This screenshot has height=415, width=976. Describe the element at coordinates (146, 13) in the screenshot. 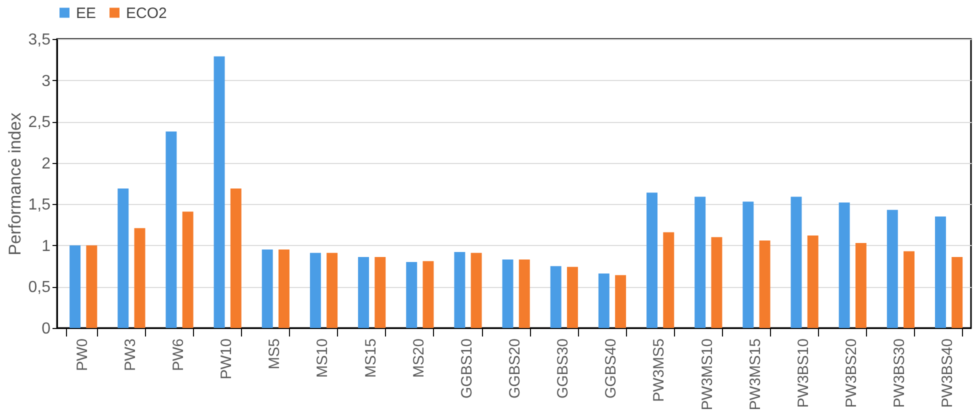

I see `legend-label: ECO2` at that location.